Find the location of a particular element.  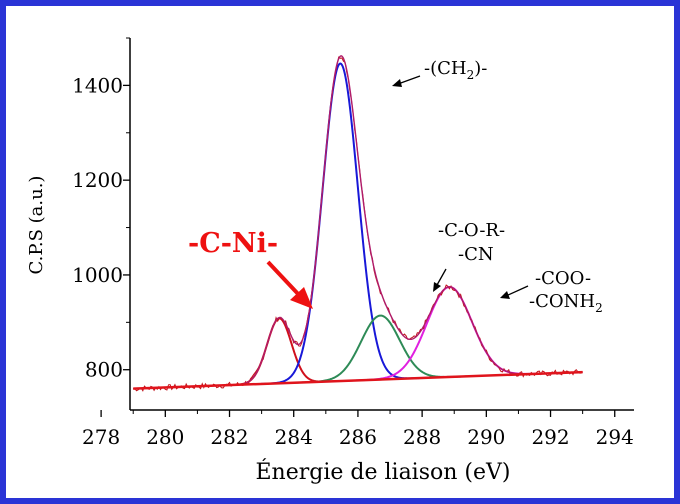

x-tick-label: 284 is located at coordinates (294, 437).